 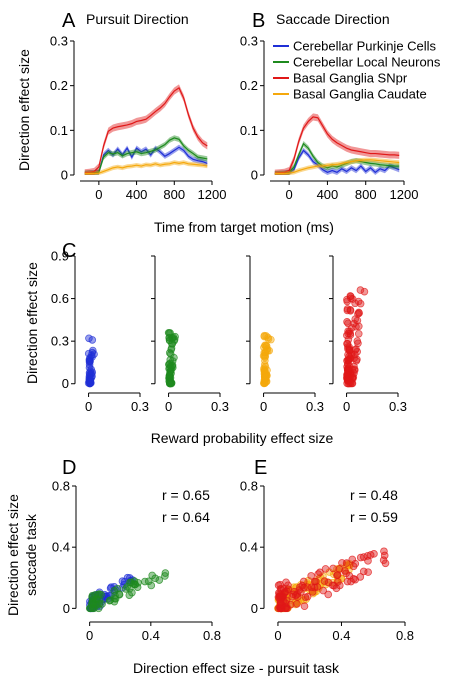 What do you see at coordinates (333, 19) in the screenshot?
I see `panel-b-title: Saccade Direction` at bounding box center [333, 19].